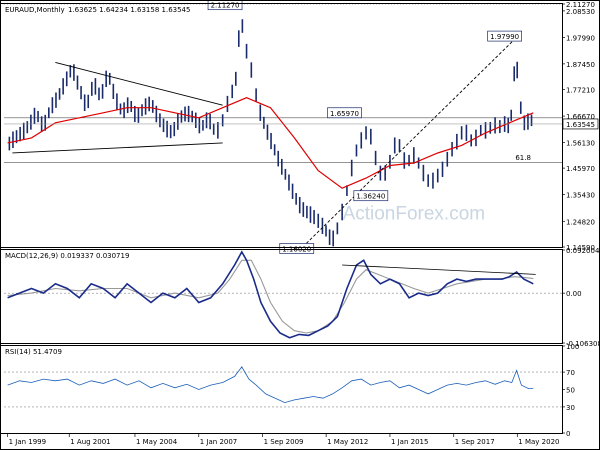  I want to click on y-tick-label: 1.87450, so click(580, 65).